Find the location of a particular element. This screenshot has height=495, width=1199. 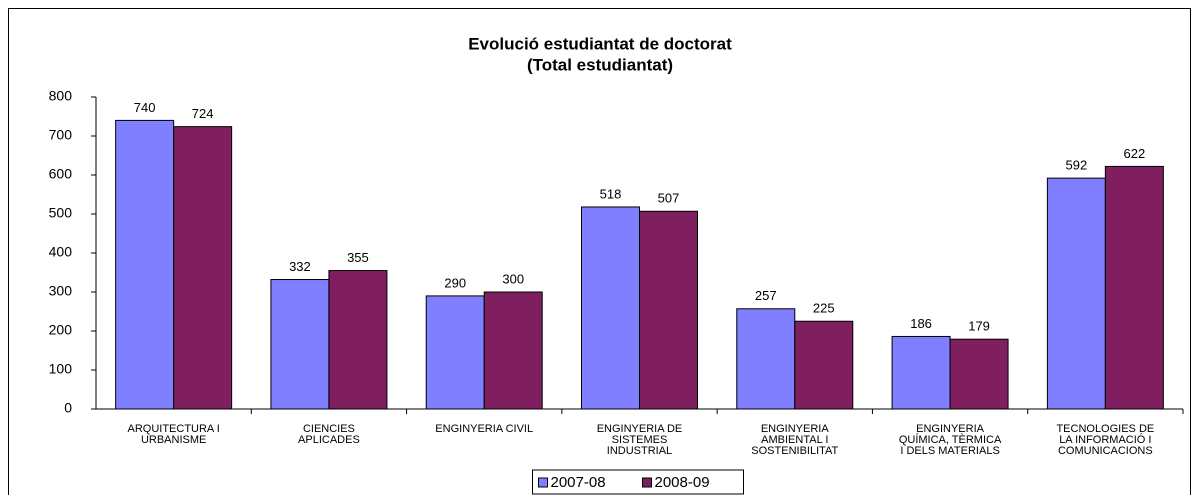

x-tick-label-box: CIÈNCIES APLICADES is located at coordinates (329, 435).